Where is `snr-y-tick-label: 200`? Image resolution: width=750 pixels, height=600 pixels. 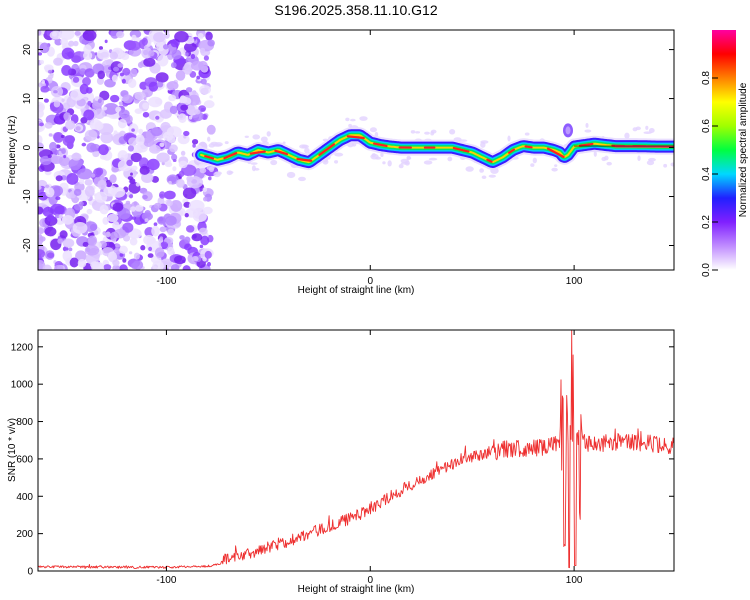
snr-y-tick-label: 200 is located at coordinates (24, 534).